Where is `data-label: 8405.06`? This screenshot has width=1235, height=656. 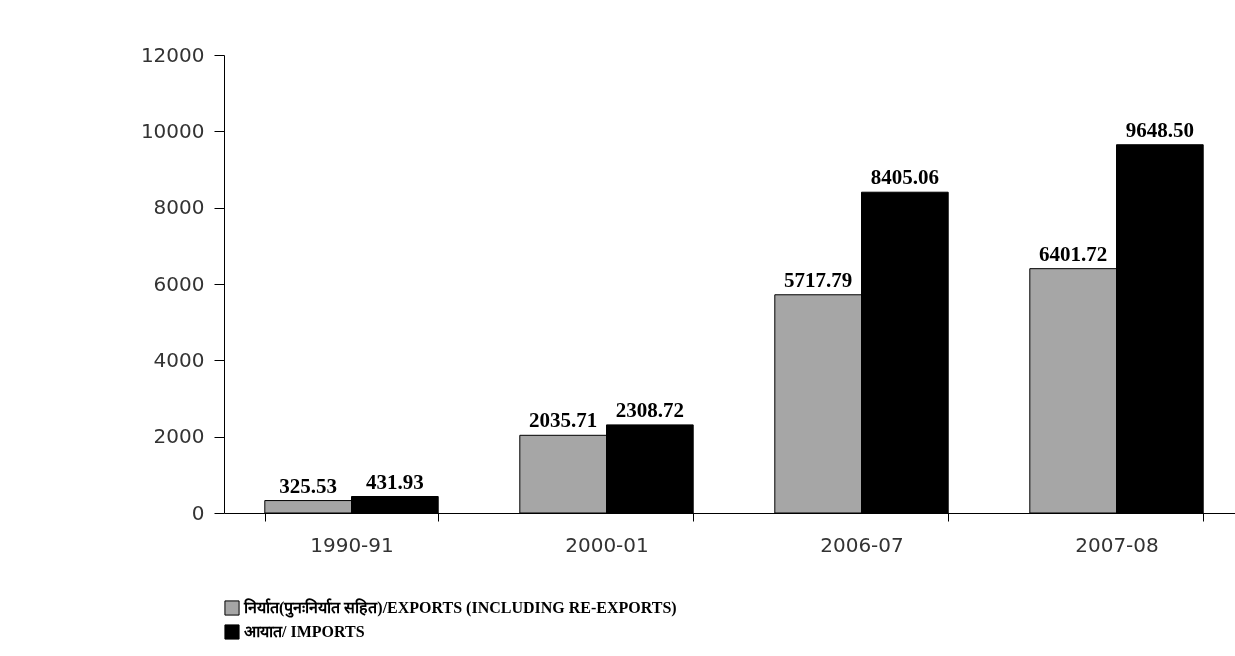
data-label: 8405.06 is located at coordinates (904, 177).